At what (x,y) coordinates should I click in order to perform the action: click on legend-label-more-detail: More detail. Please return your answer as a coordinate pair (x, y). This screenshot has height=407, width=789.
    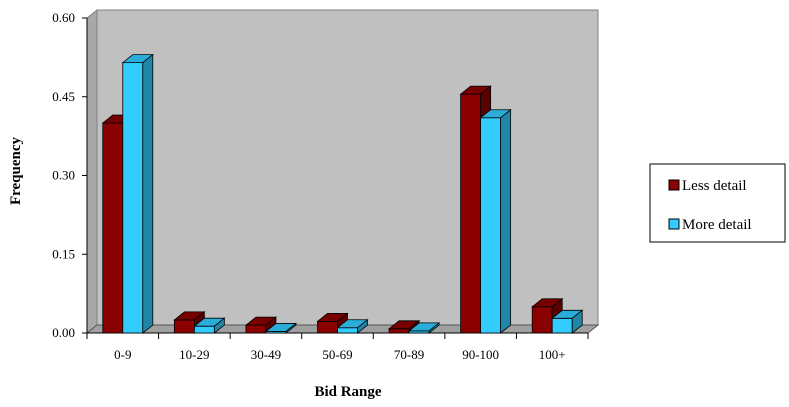
    Looking at the image, I should click on (717, 225).